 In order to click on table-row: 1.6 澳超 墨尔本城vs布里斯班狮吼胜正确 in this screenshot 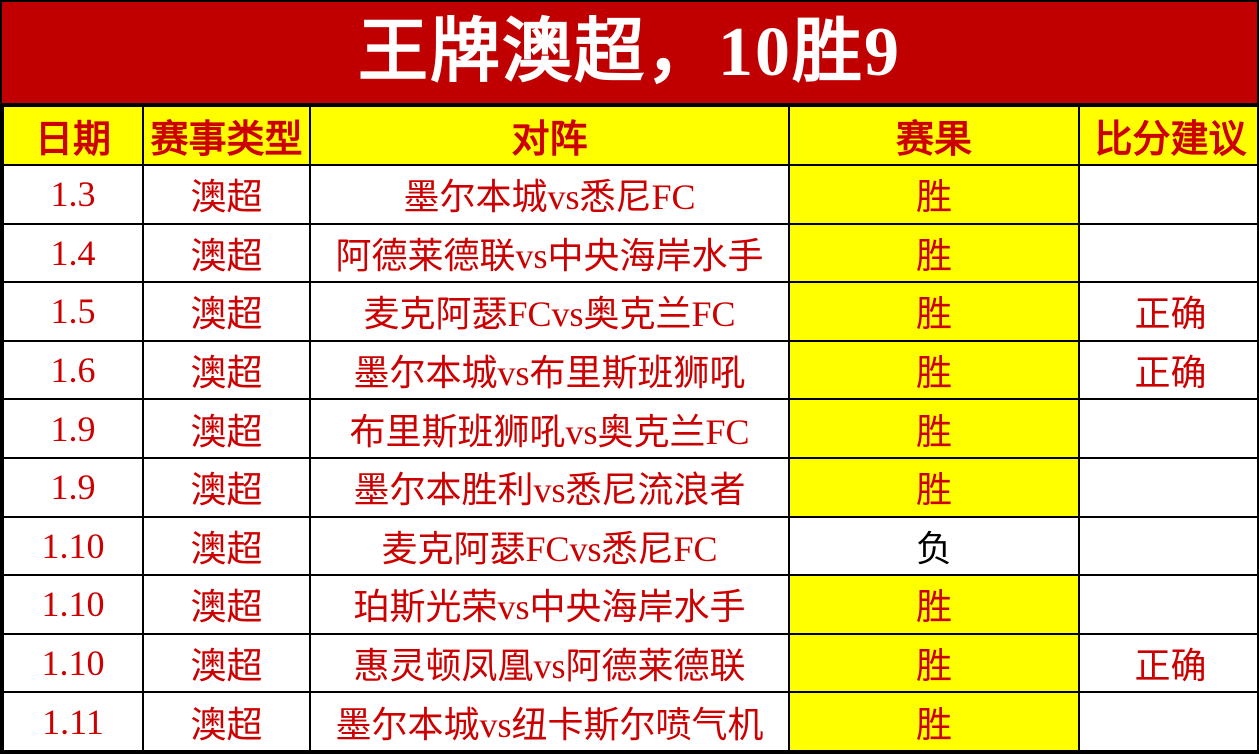, I will do `click(629, 370)`.